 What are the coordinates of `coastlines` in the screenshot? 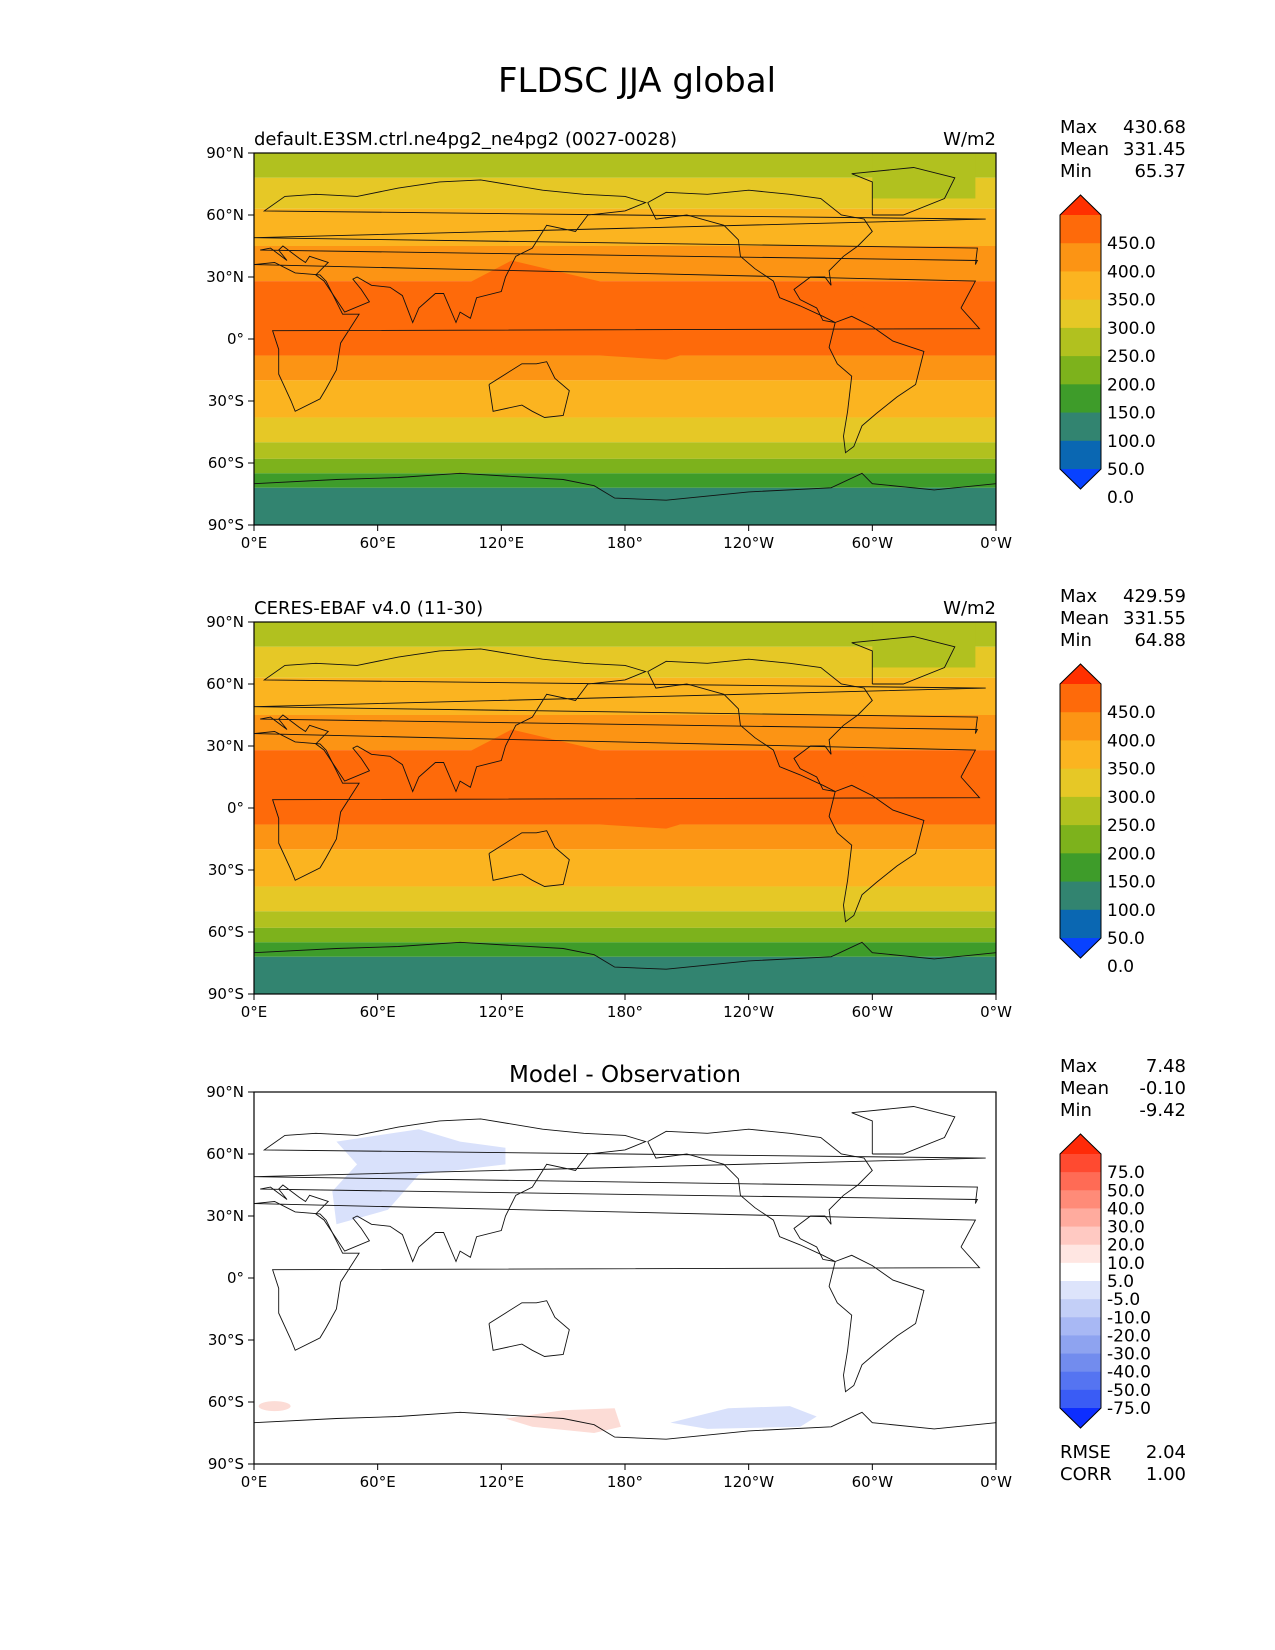 It's located at (625, 334).